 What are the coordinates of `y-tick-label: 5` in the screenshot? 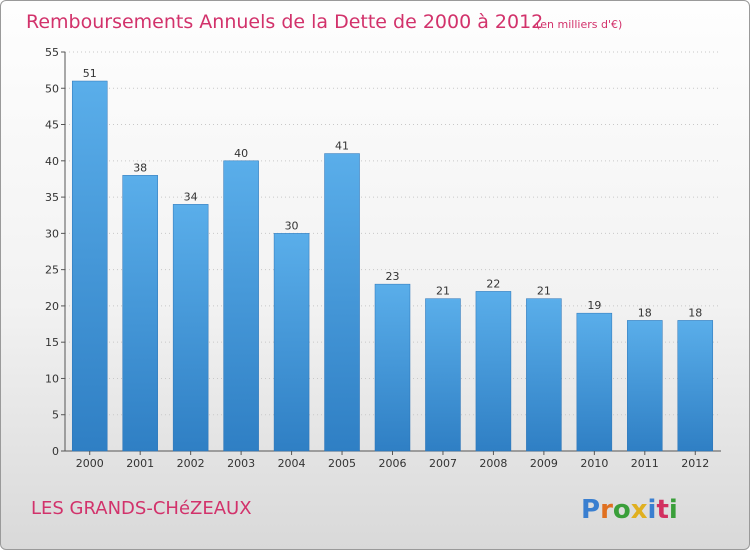 It's located at (55, 415).